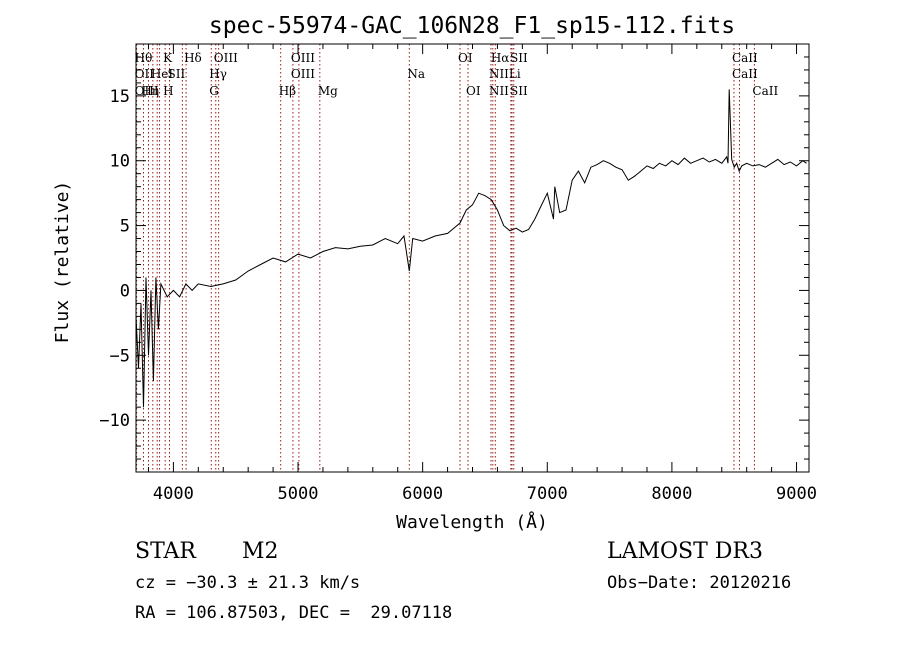 This screenshot has height=649, width=900. I want to click on x-tick-label: 4000, so click(173, 494).